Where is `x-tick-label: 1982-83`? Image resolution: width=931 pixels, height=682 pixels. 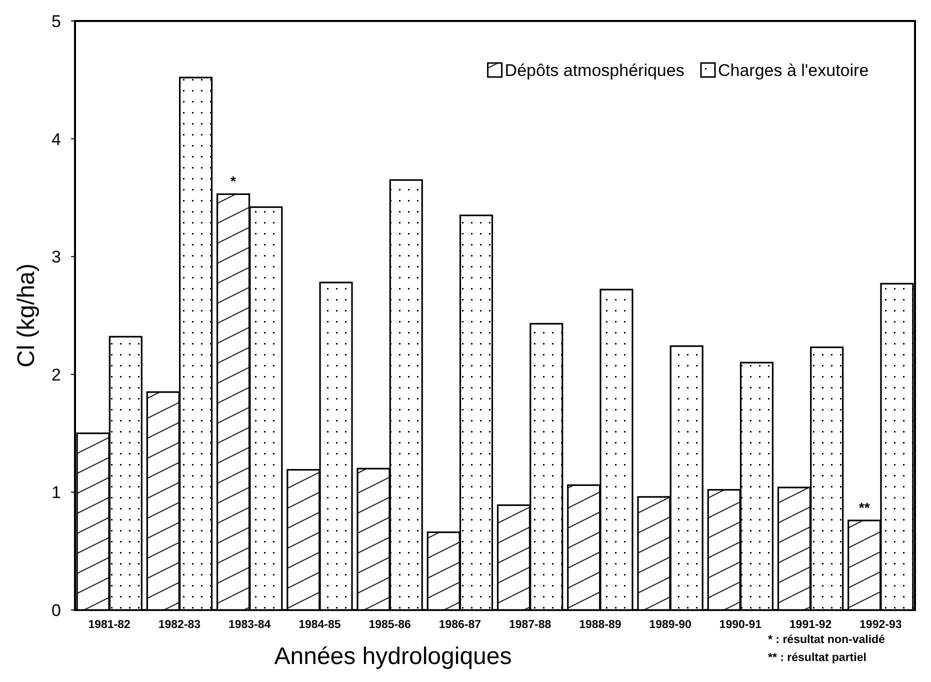
x-tick-label: 1982-83 is located at coordinates (179, 625).